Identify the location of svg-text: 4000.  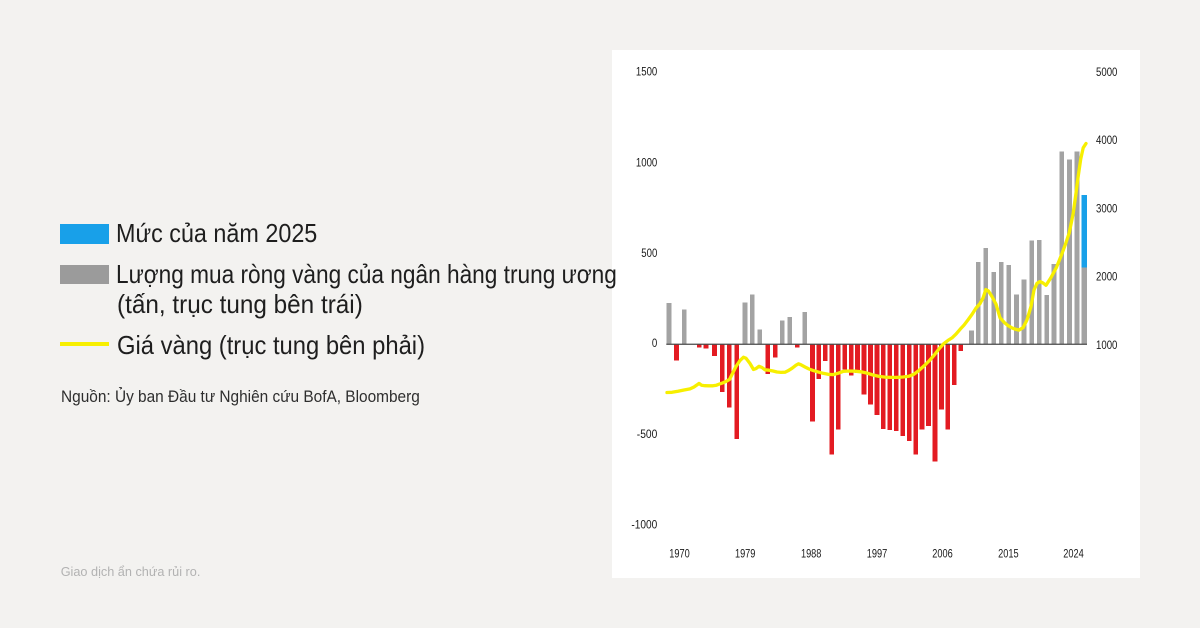
(1106, 141).